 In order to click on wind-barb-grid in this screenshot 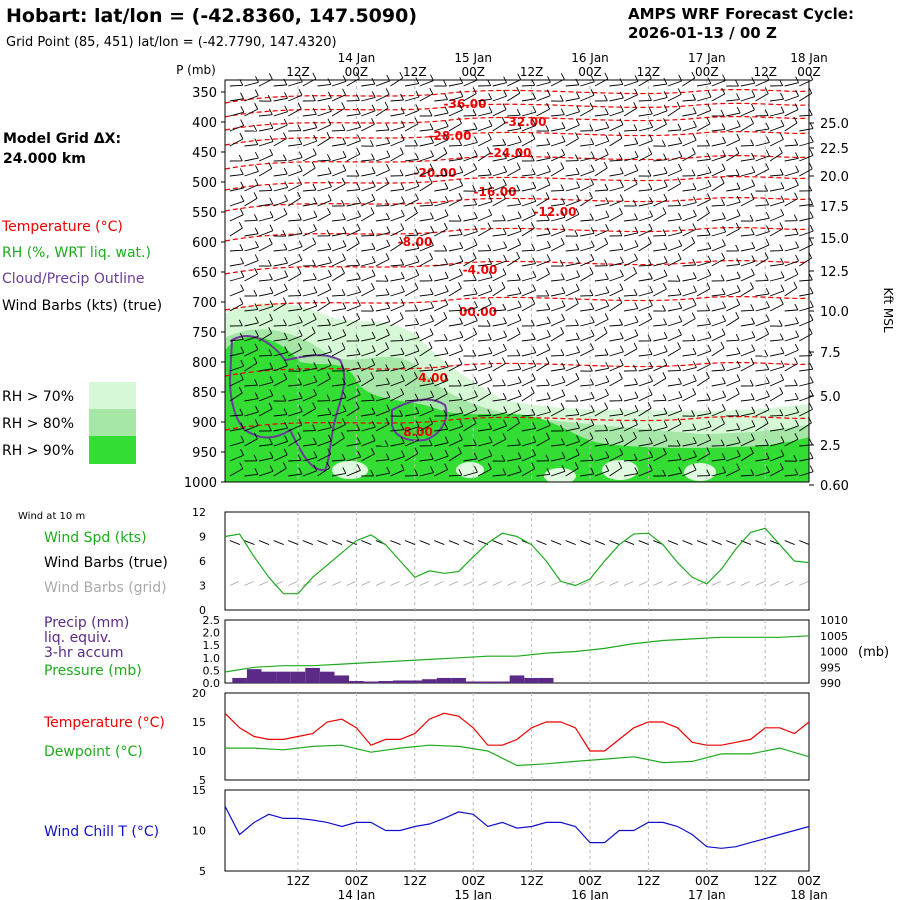, I will do `click(366, 583)`.